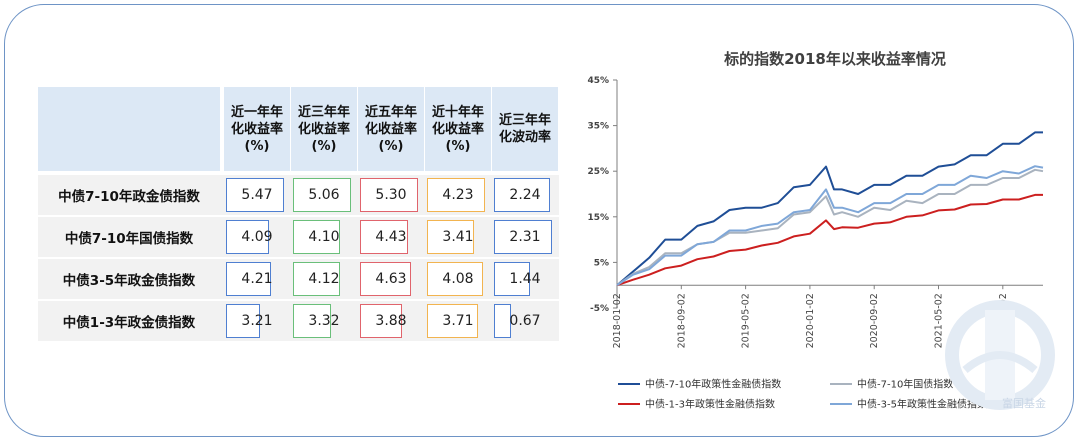 Image resolution: width=1080 pixels, height=445 pixels. I want to click on value-cell: 5.30, so click(391, 195).